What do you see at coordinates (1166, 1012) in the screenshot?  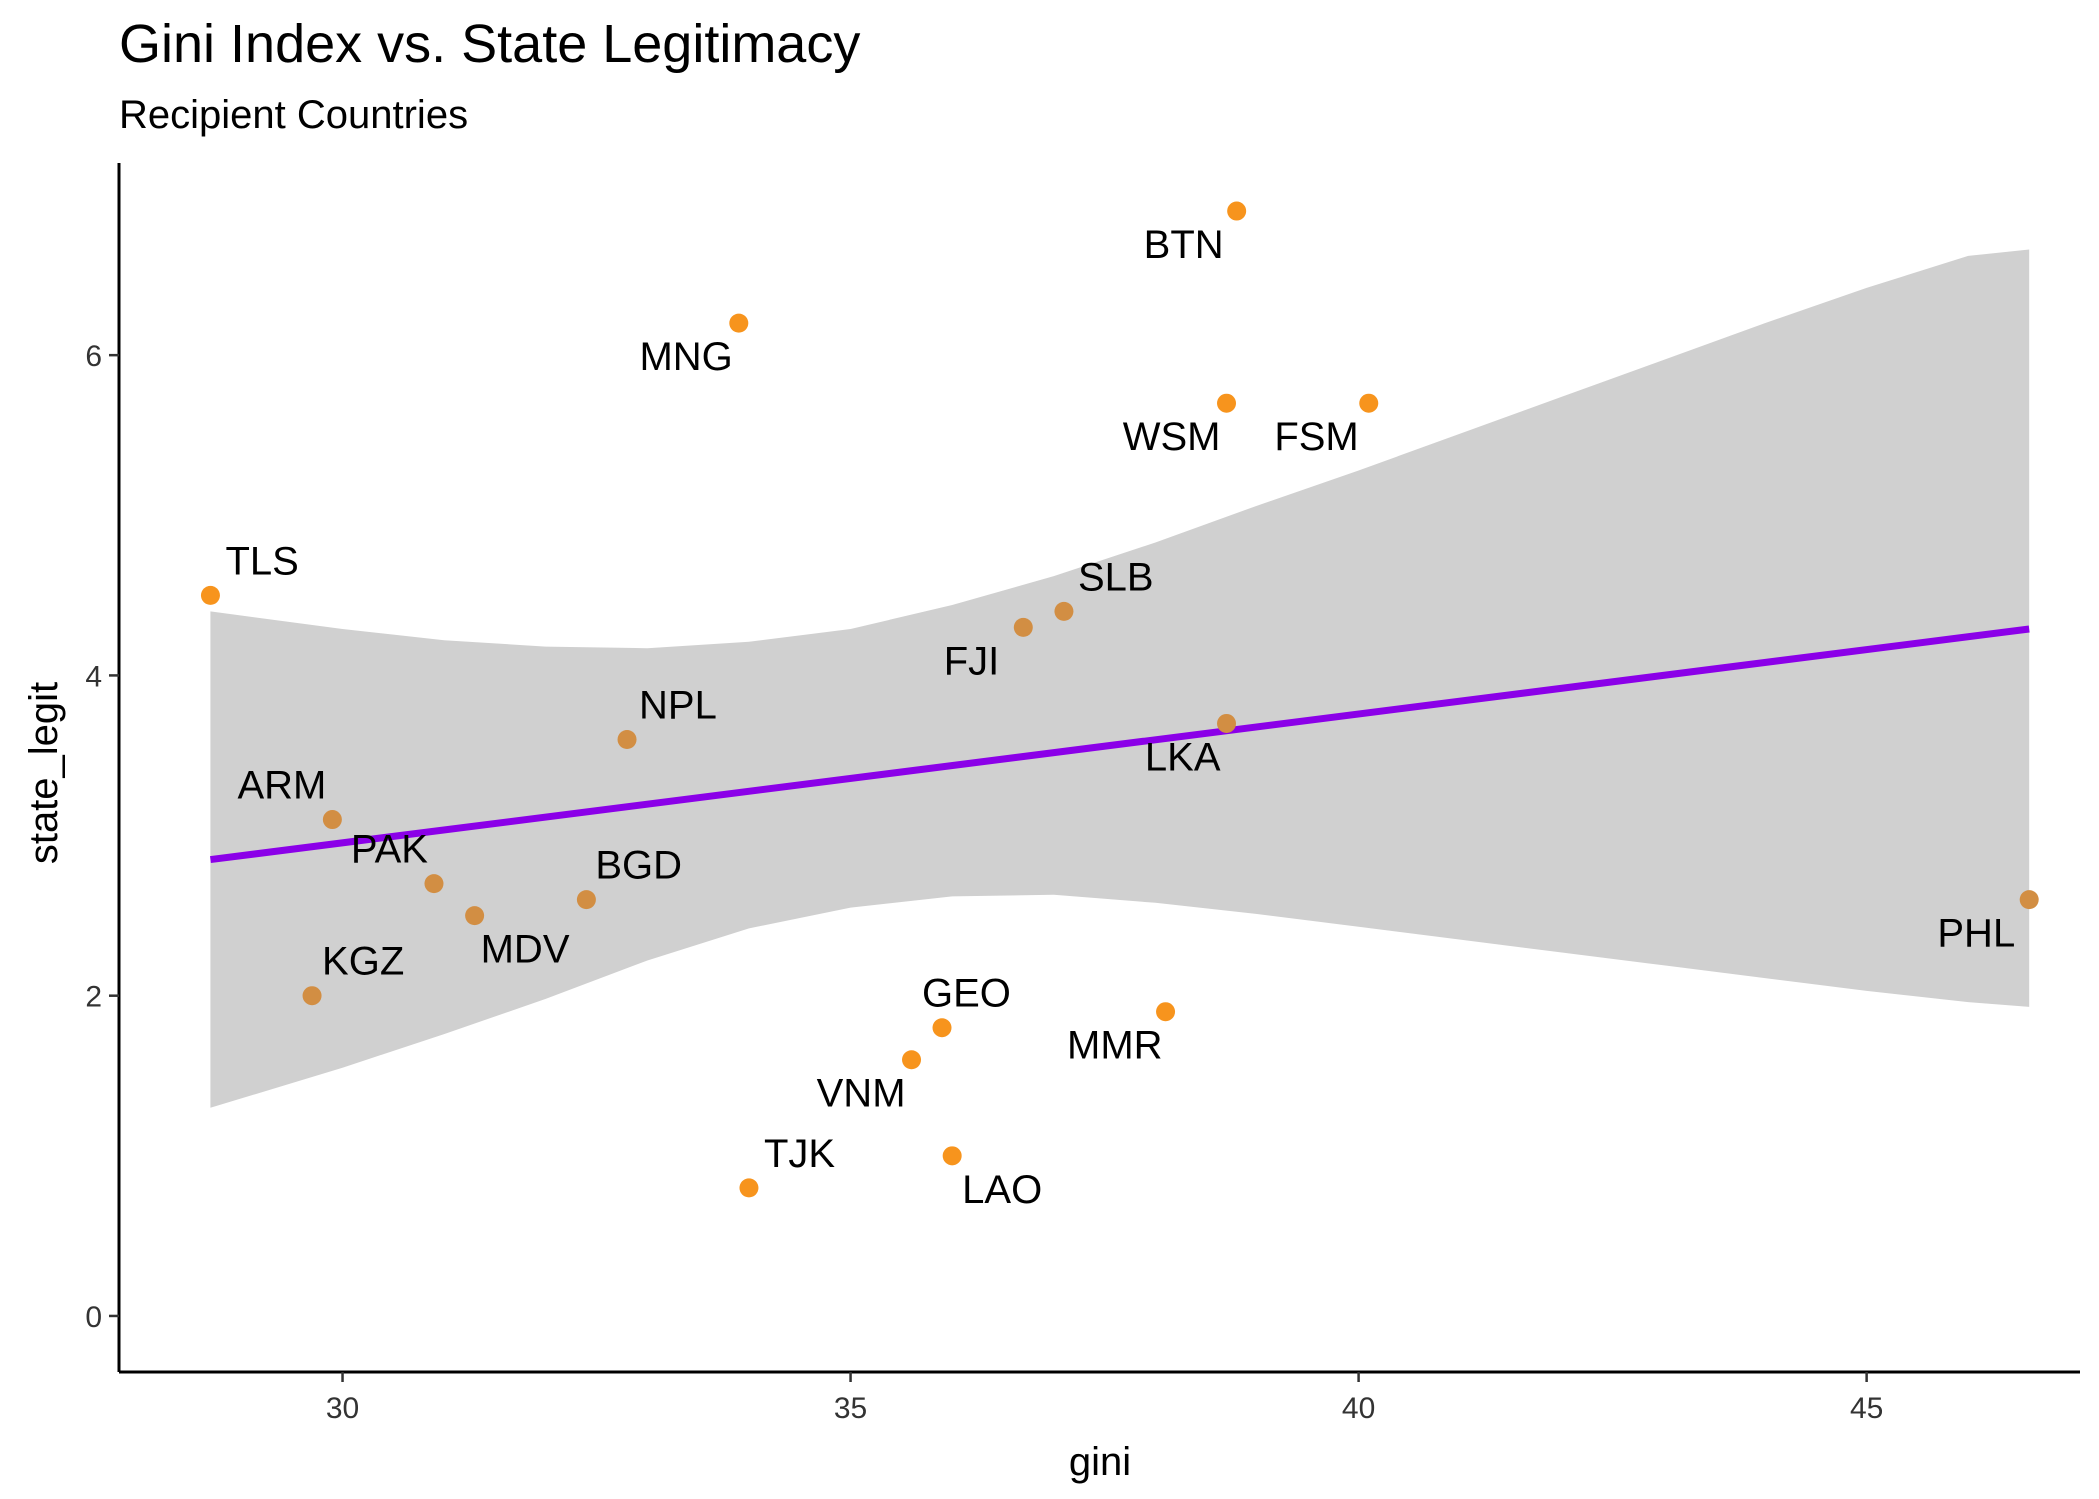 I see `point-mmr` at bounding box center [1166, 1012].